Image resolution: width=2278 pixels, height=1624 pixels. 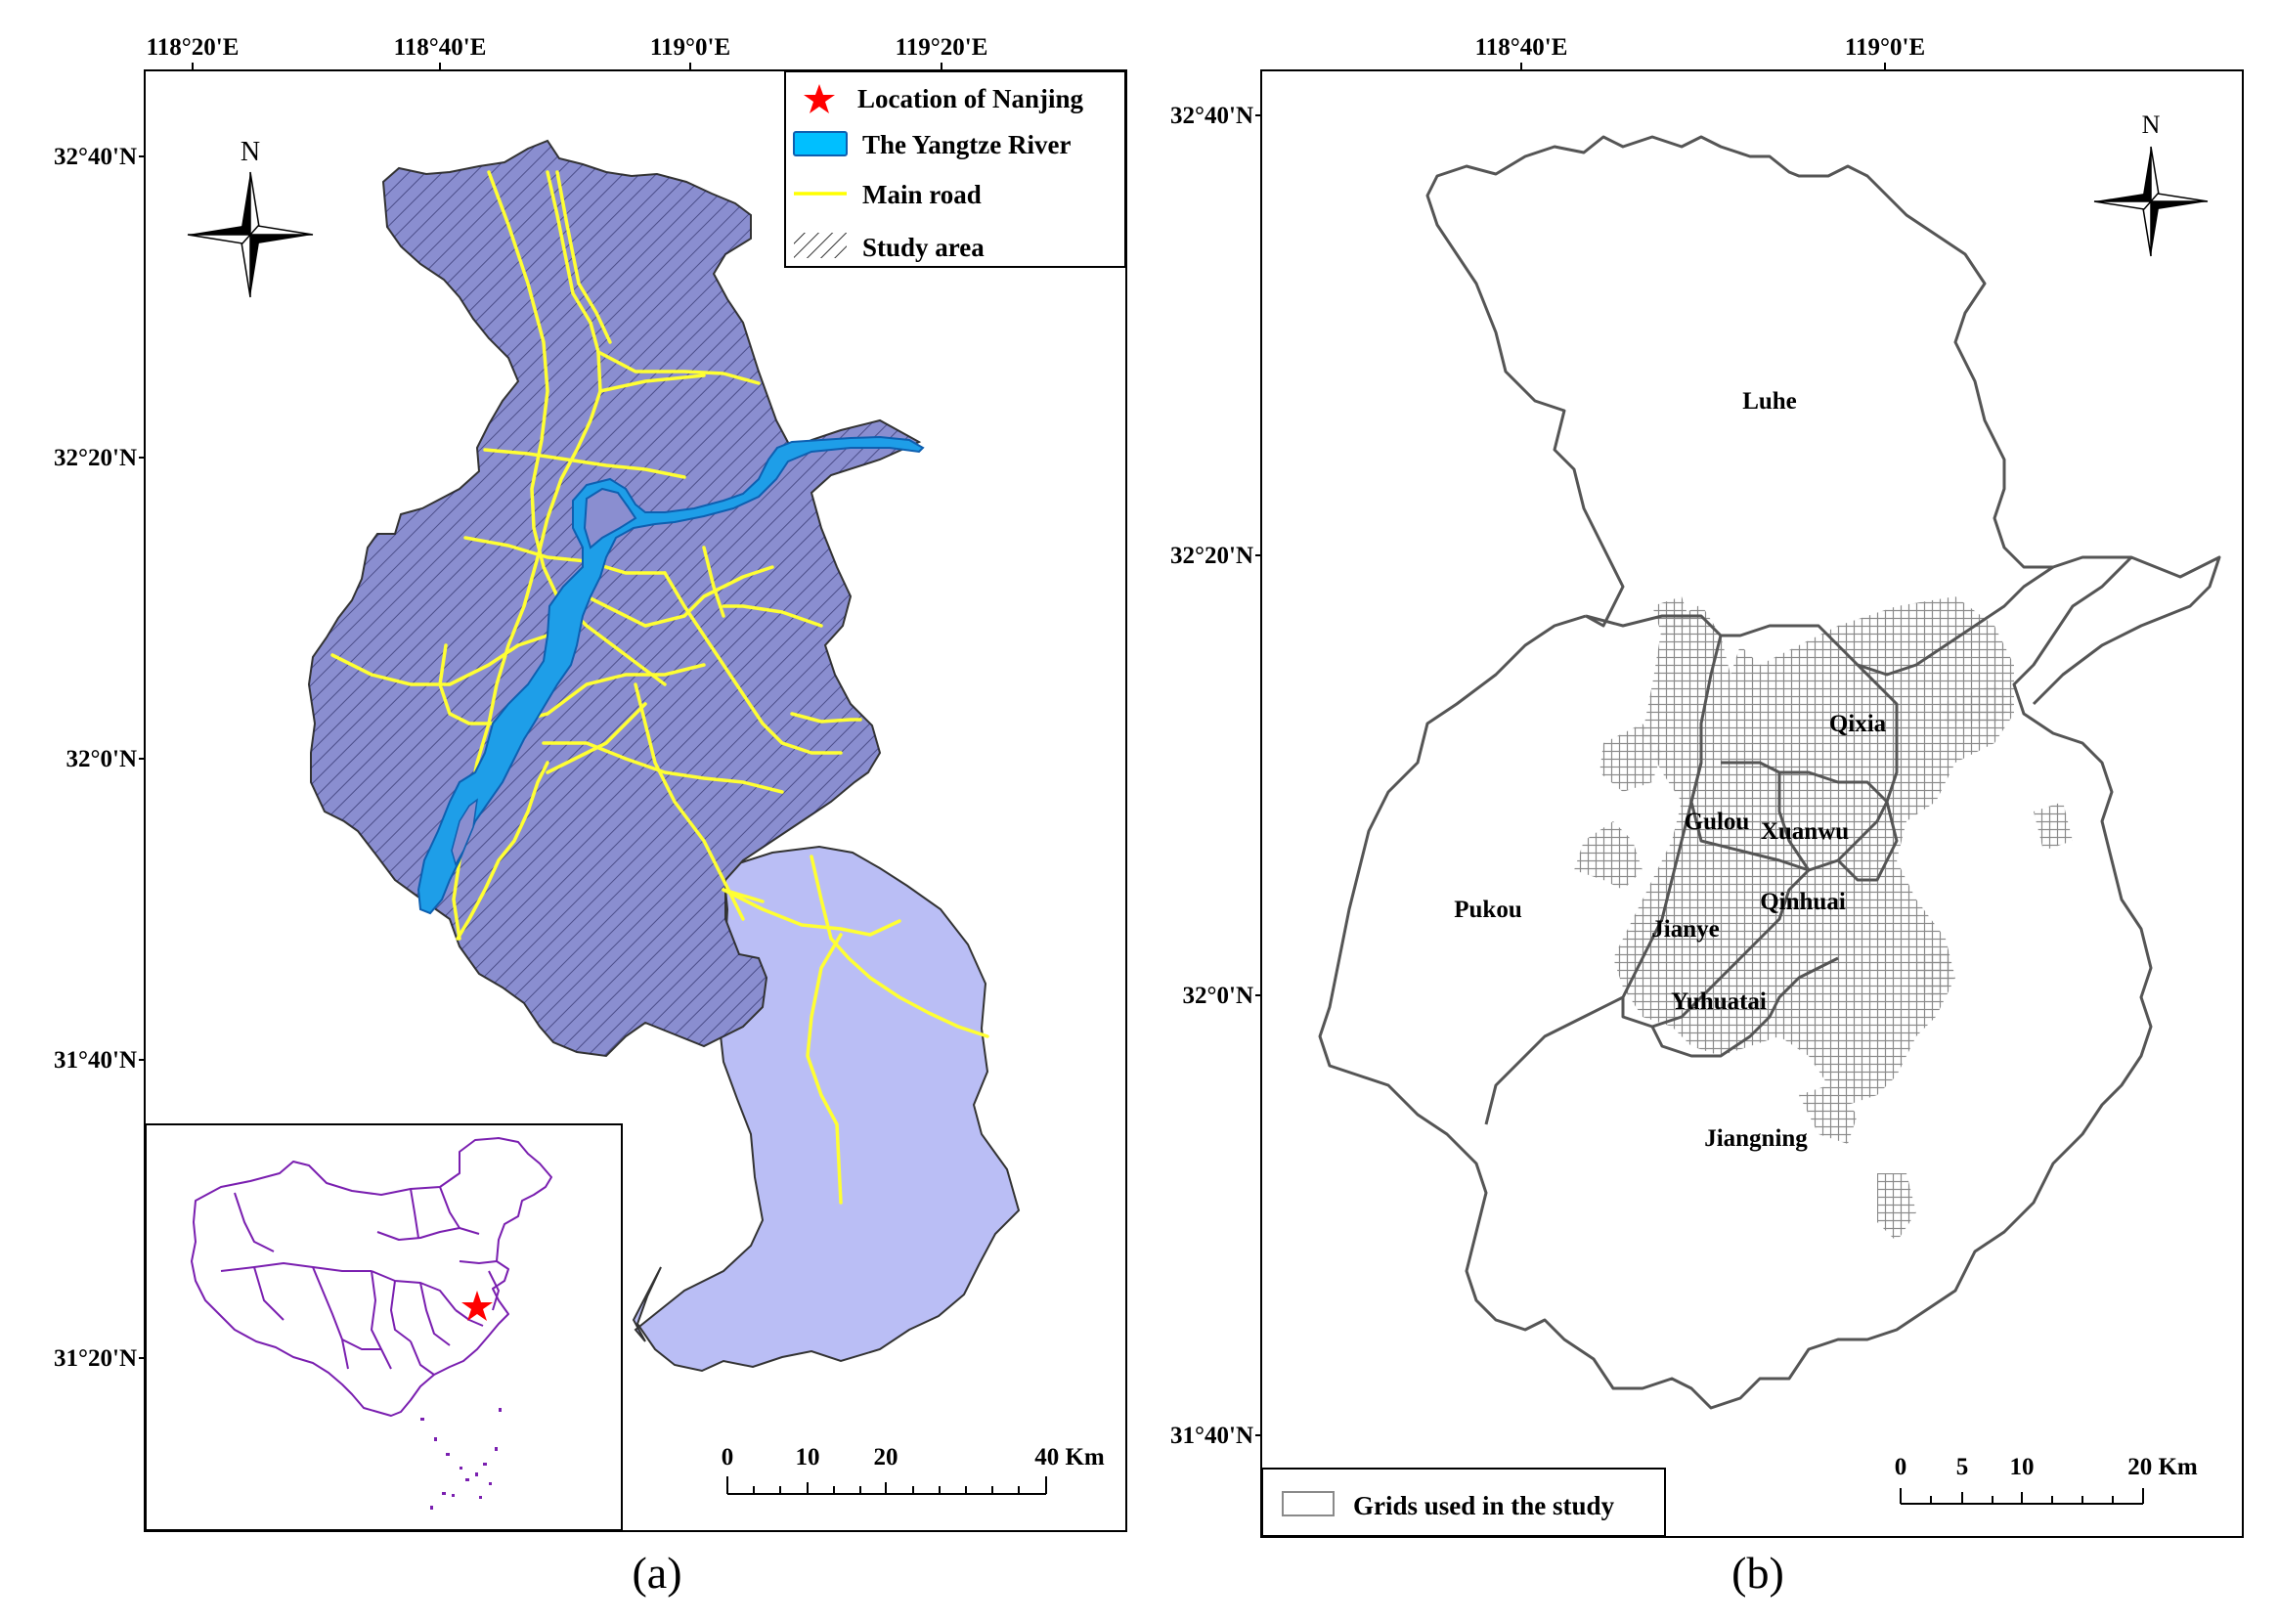 What do you see at coordinates (826, 1109) in the screenshot?
I see `outer-area` at bounding box center [826, 1109].